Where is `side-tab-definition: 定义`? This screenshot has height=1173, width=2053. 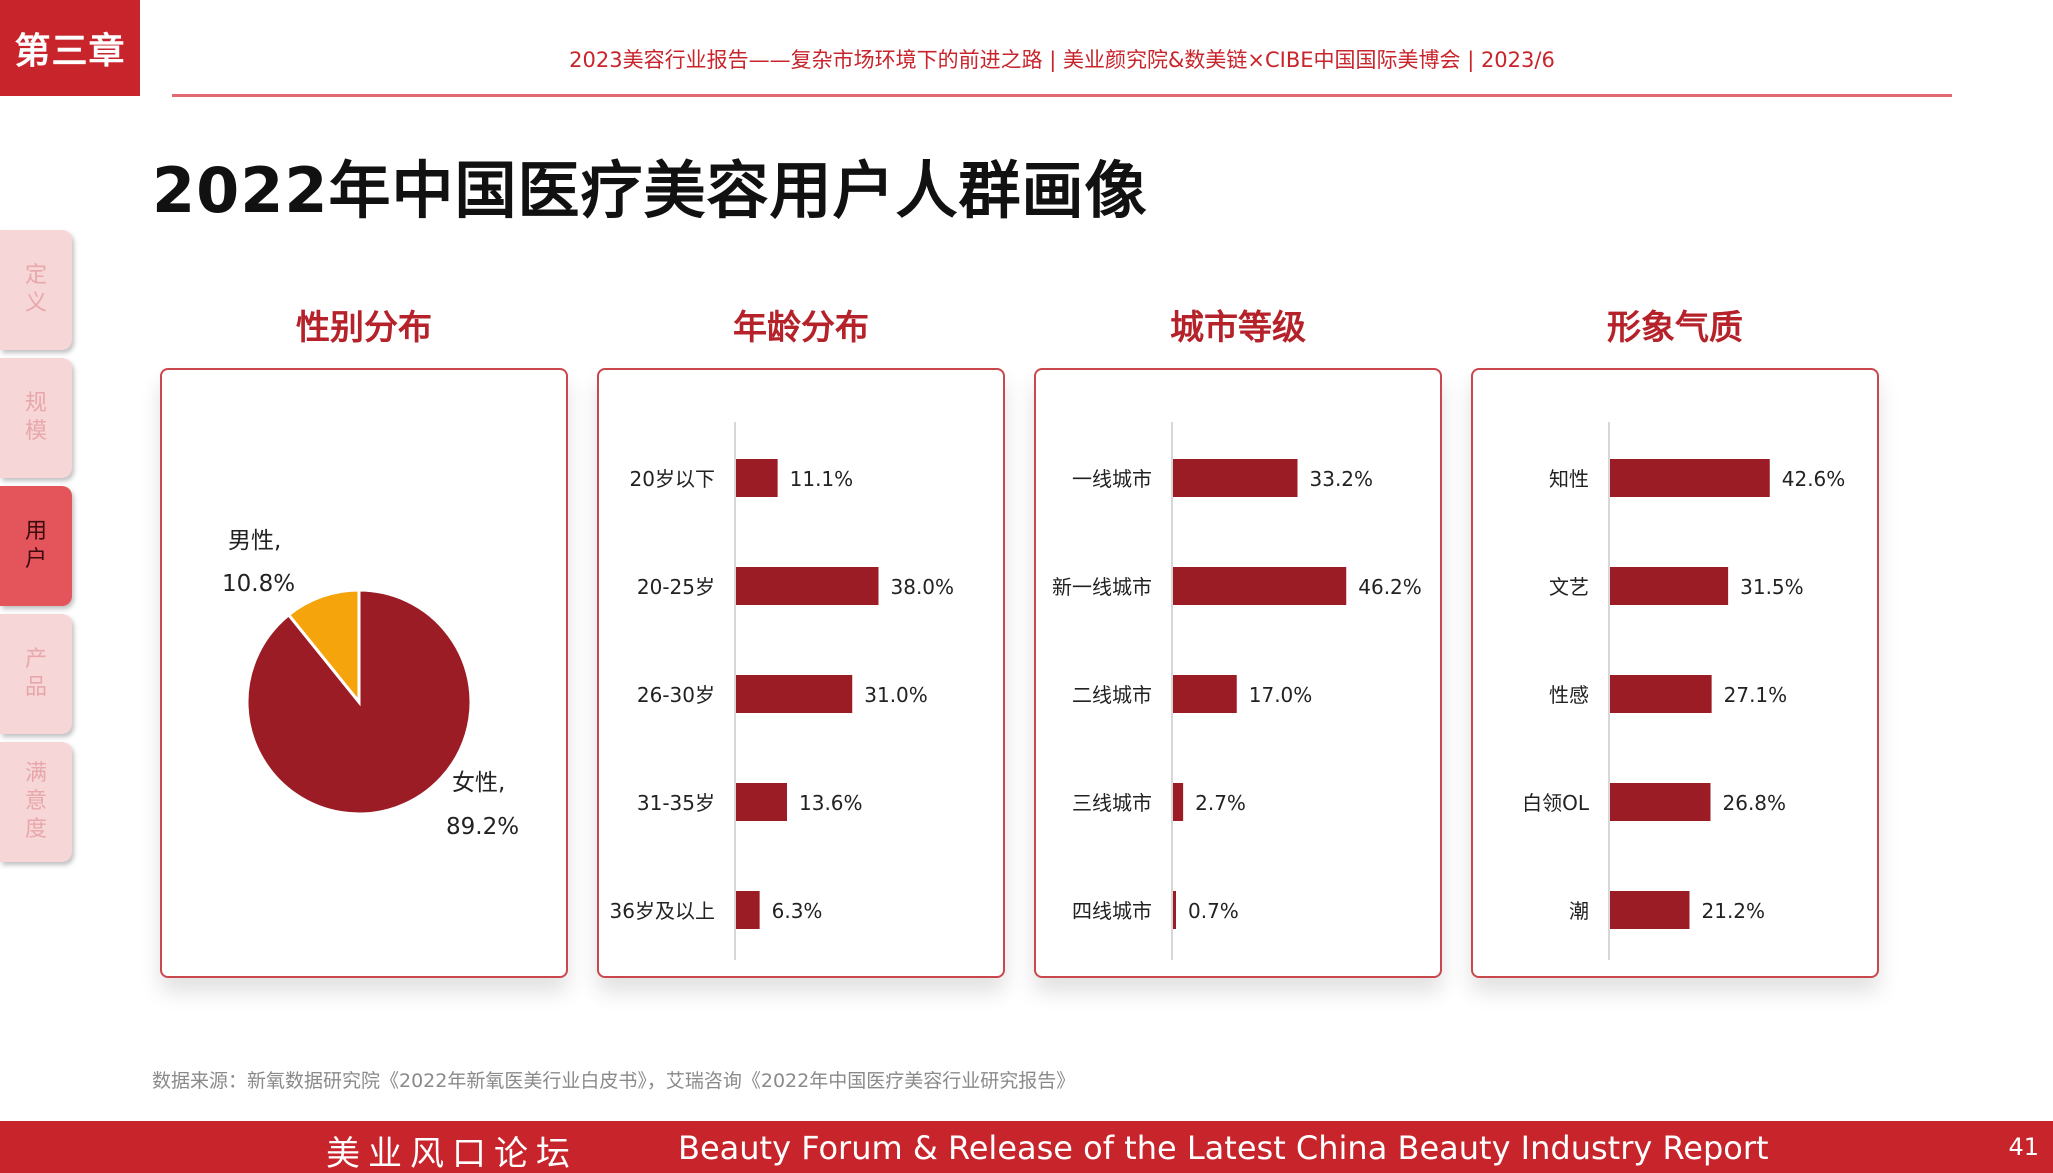 side-tab-definition: 定义 is located at coordinates (36, 290).